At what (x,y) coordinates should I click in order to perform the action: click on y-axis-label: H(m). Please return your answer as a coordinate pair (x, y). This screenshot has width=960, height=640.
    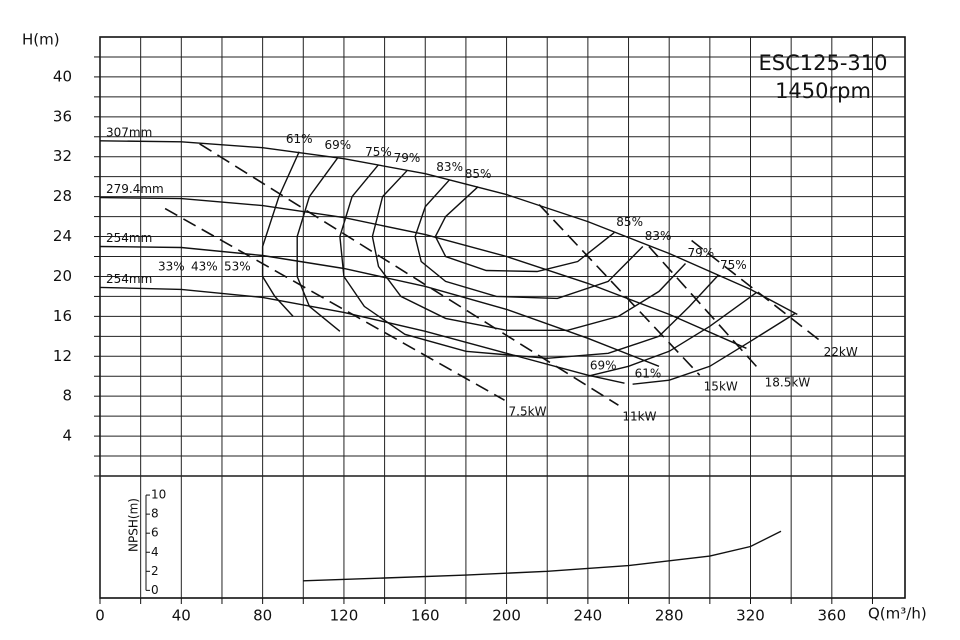
    Looking at the image, I should click on (41, 40).